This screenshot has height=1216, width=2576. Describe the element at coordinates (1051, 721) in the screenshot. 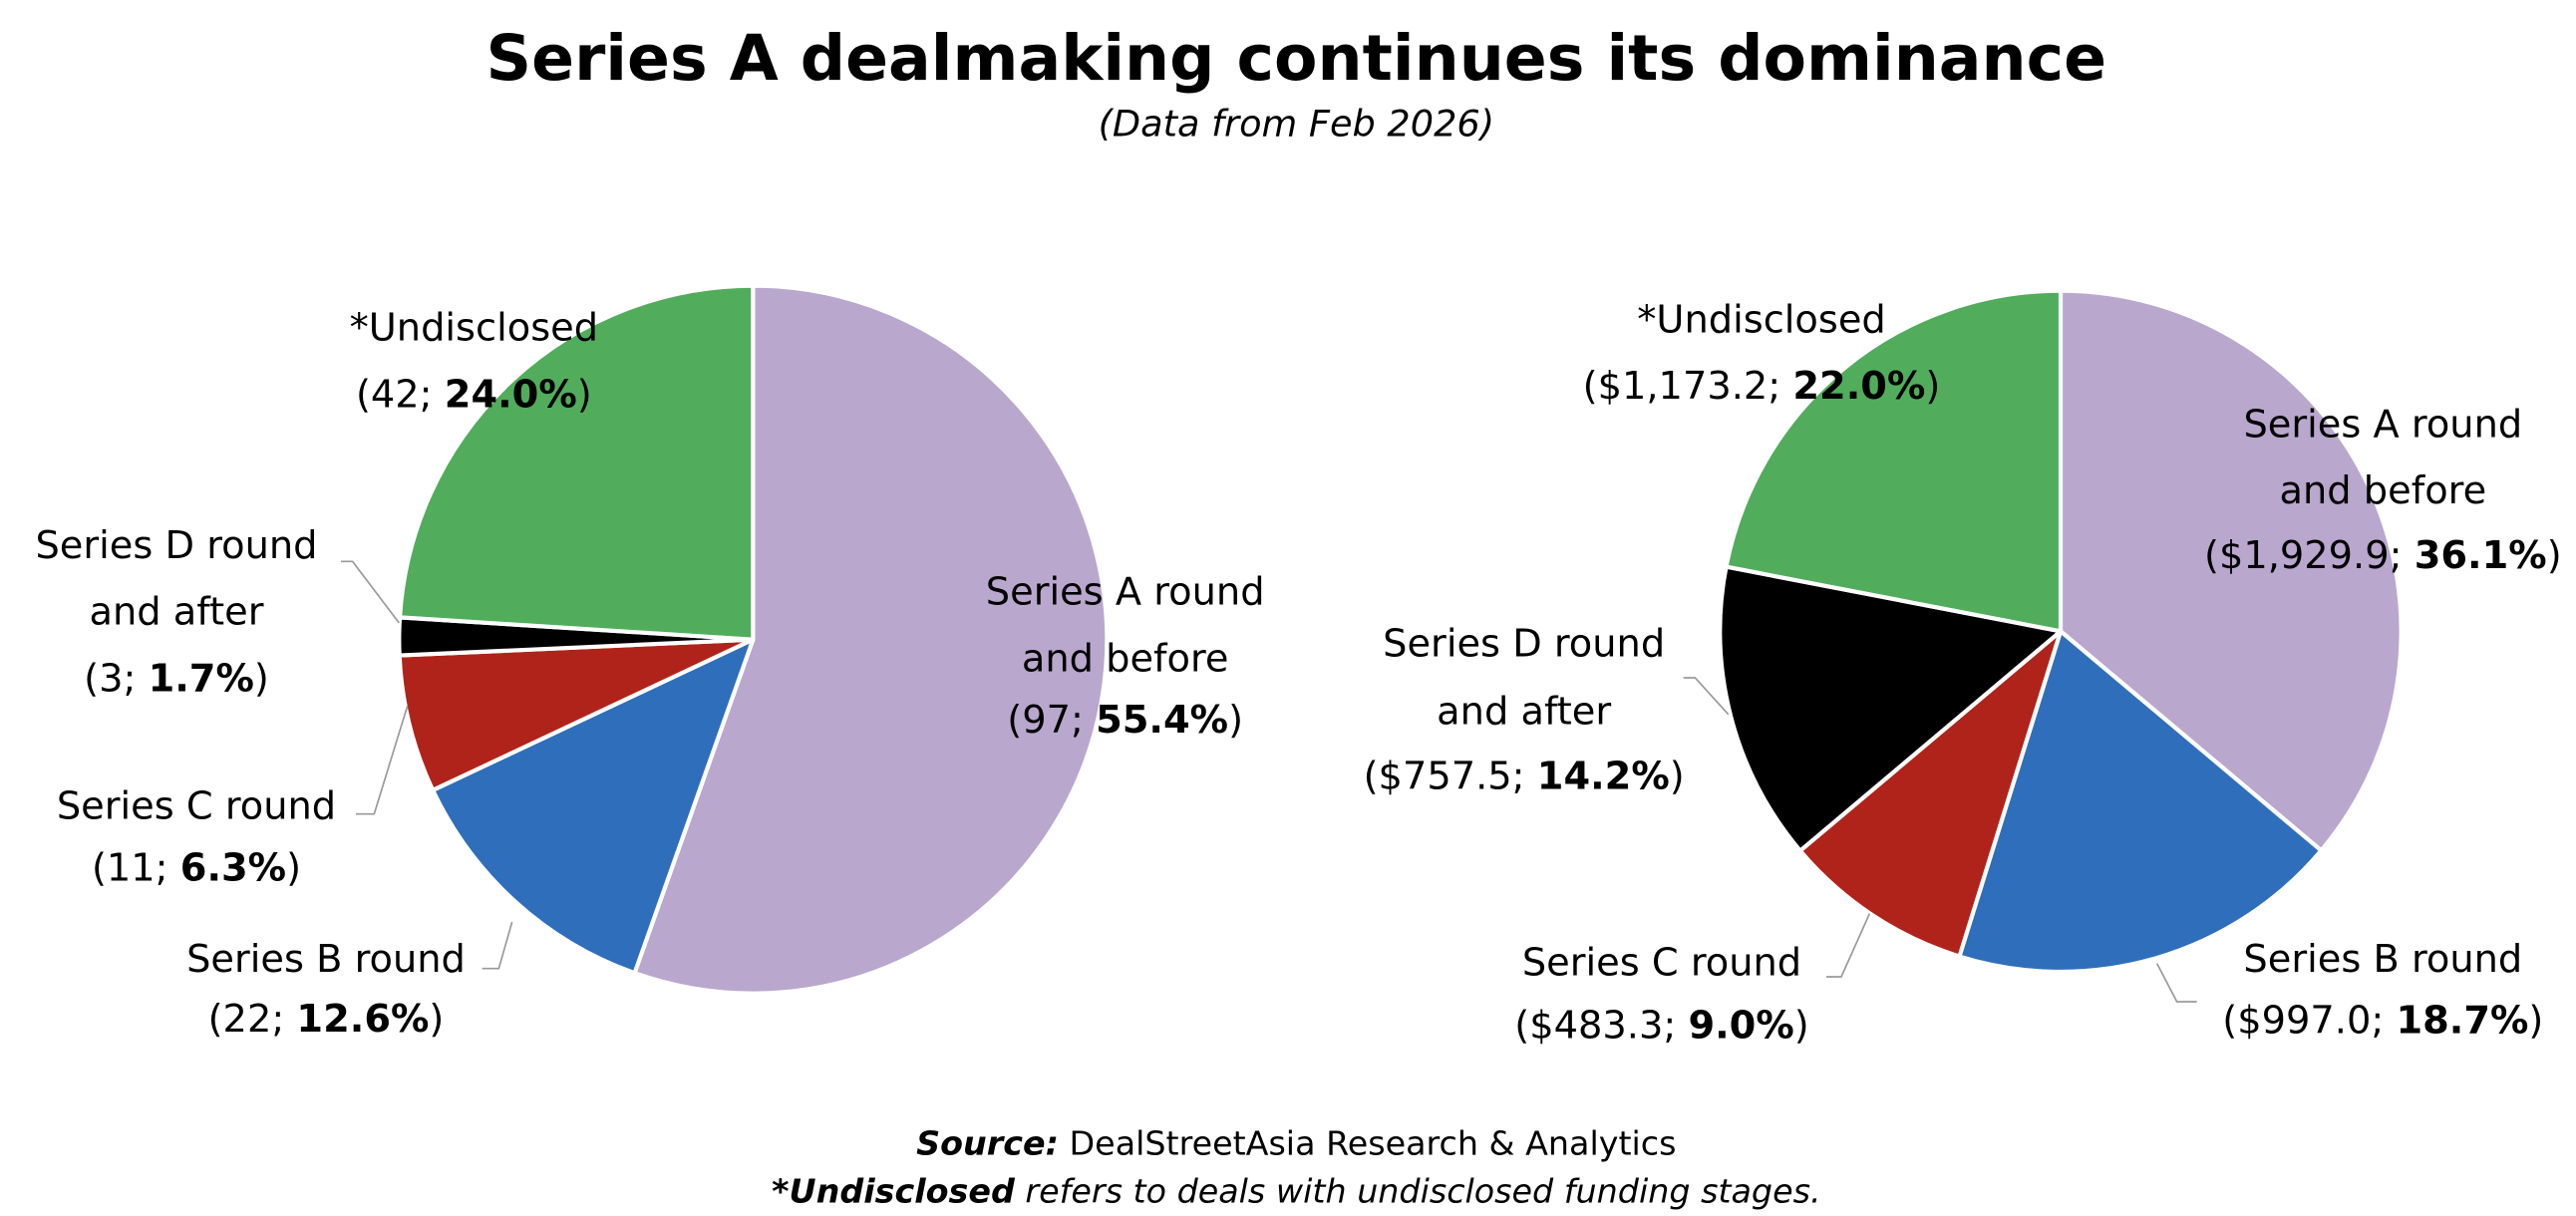

I see `slice-value: (97;` at that location.